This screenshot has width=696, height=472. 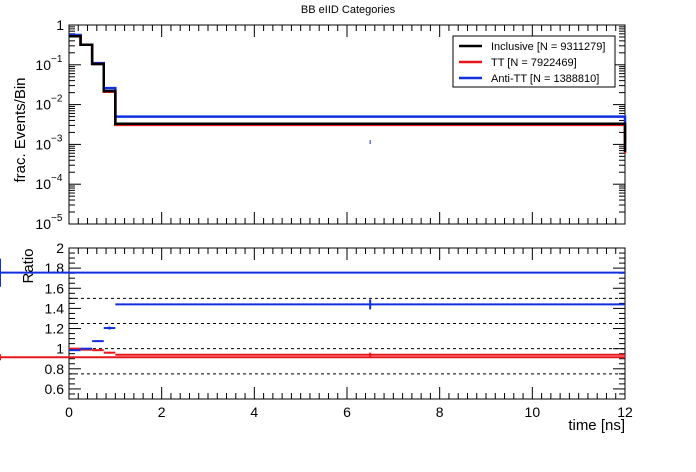 What do you see at coordinates (348, 10) in the screenshot?
I see `chart-title: BB eIID Categories` at bounding box center [348, 10].